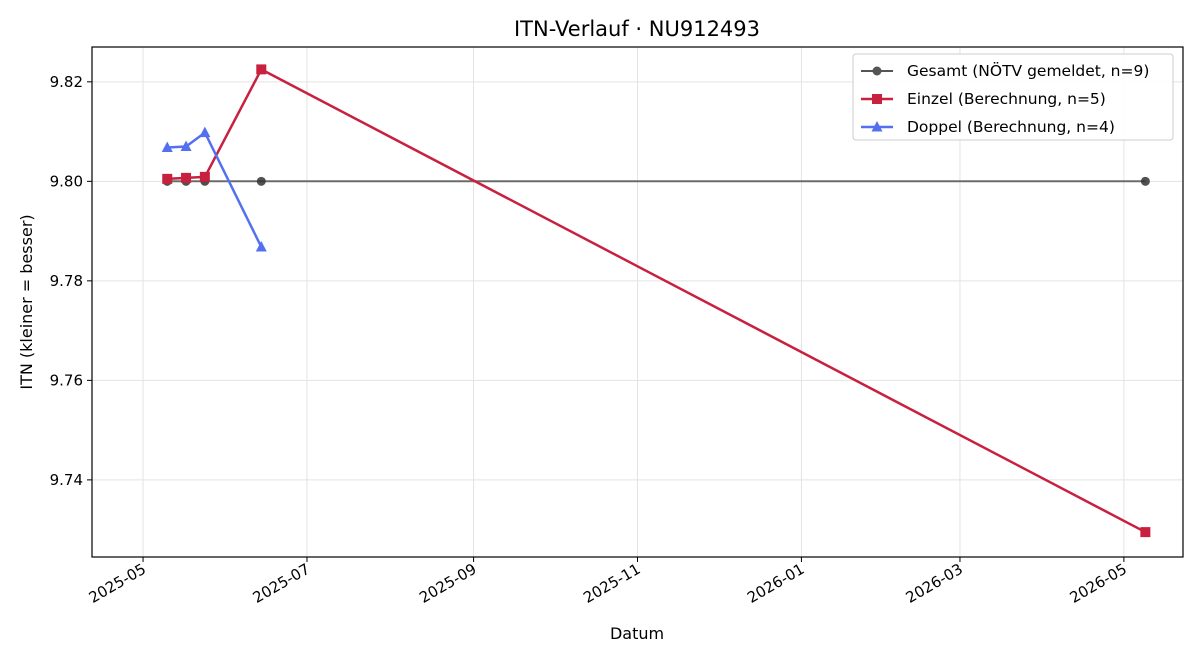 This screenshot has width=1200, height=660. I want to click on series-line, so click(215, 189).